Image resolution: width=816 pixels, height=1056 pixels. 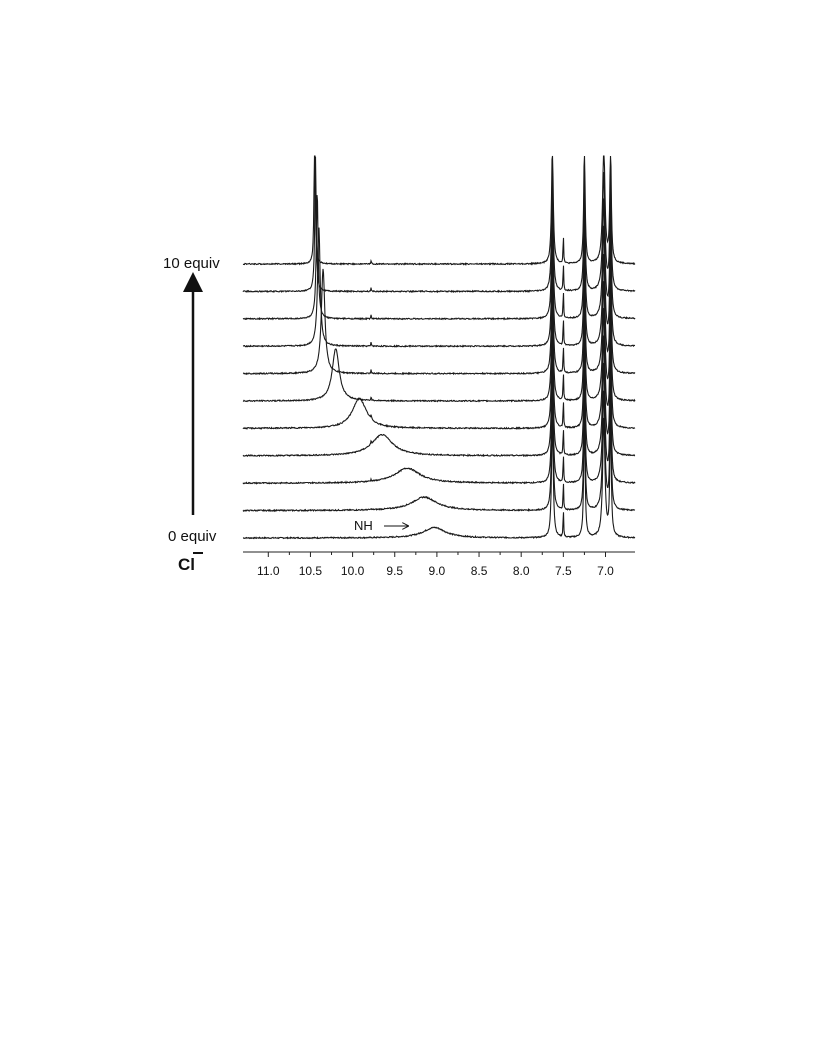 I want to click on x-axis-tick-labels: 11.0 10.5 10.0 9.5 9.0 8.5 8.0 7.5 7.0, so click(x=435, y=571).